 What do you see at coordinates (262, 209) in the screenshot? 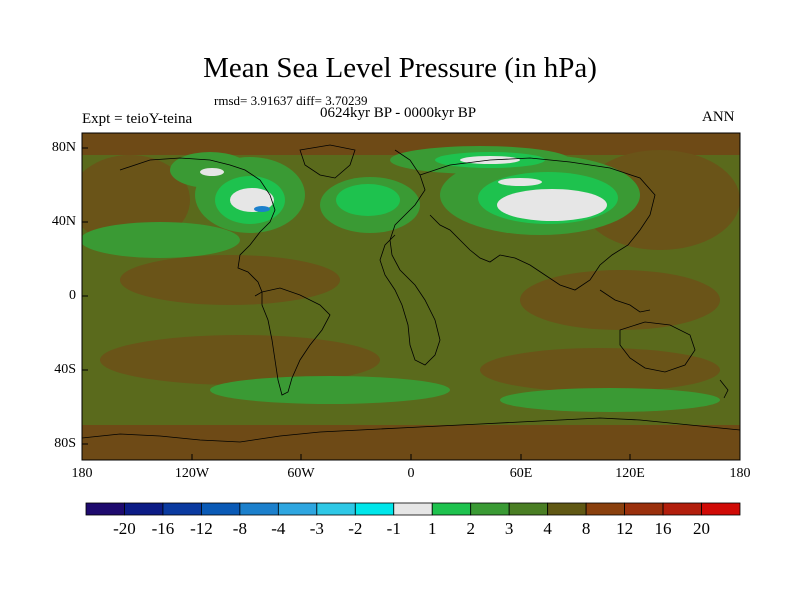
I see `great-lakes-blue` at bounding box center [262, 209].